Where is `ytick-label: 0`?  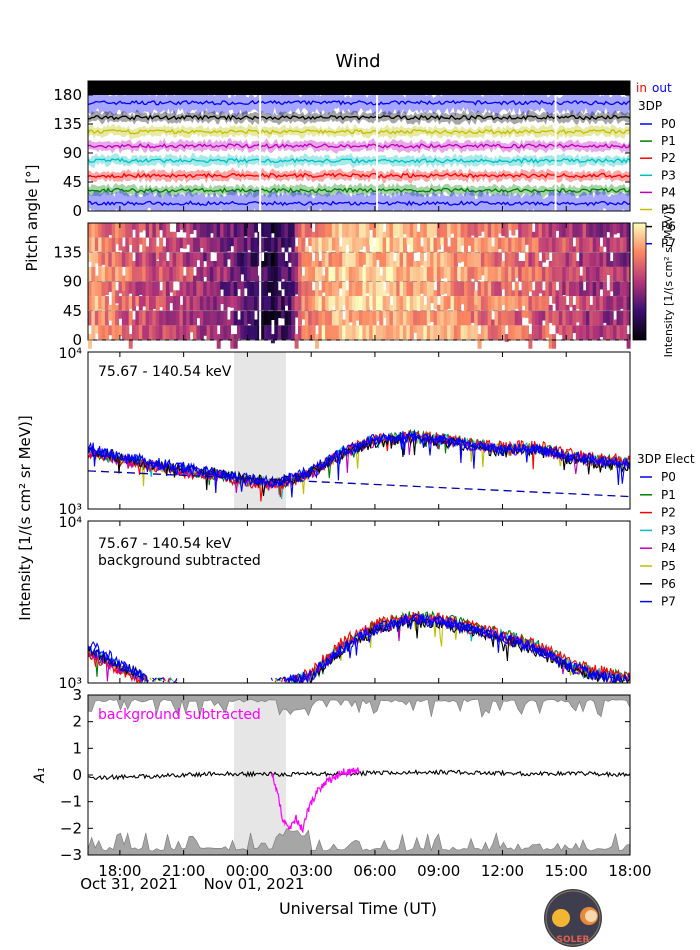
ytick-label: 0 is located at coordinates (77, 340).